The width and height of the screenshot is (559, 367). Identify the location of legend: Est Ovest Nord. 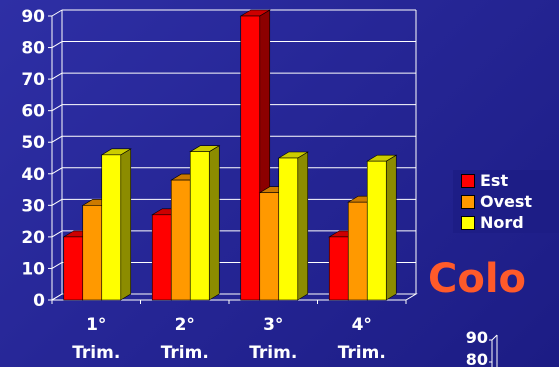
(506, 201).